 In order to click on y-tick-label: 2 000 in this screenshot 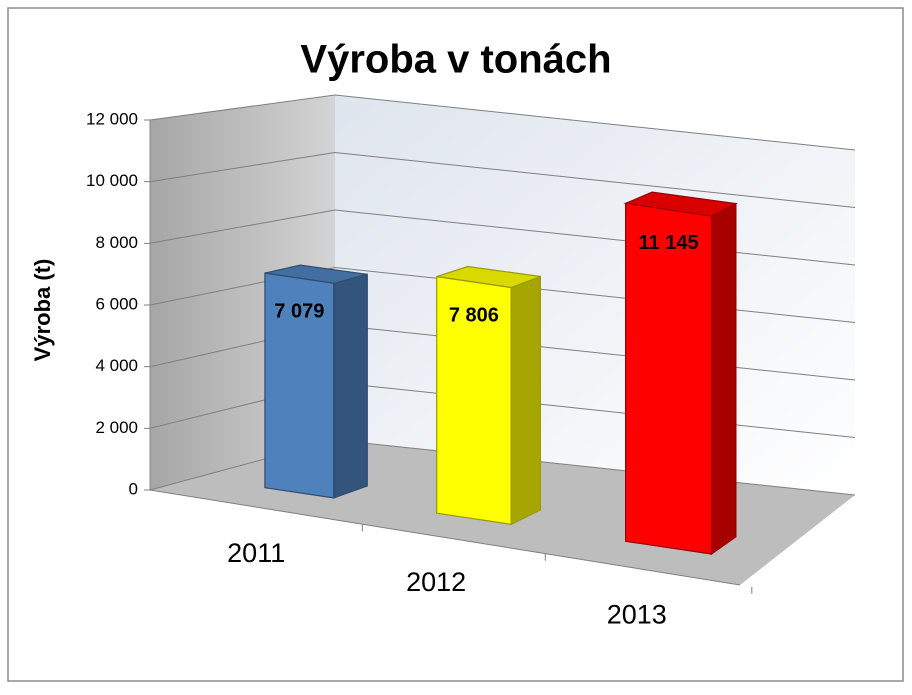, I will do `click(116, 427)`.